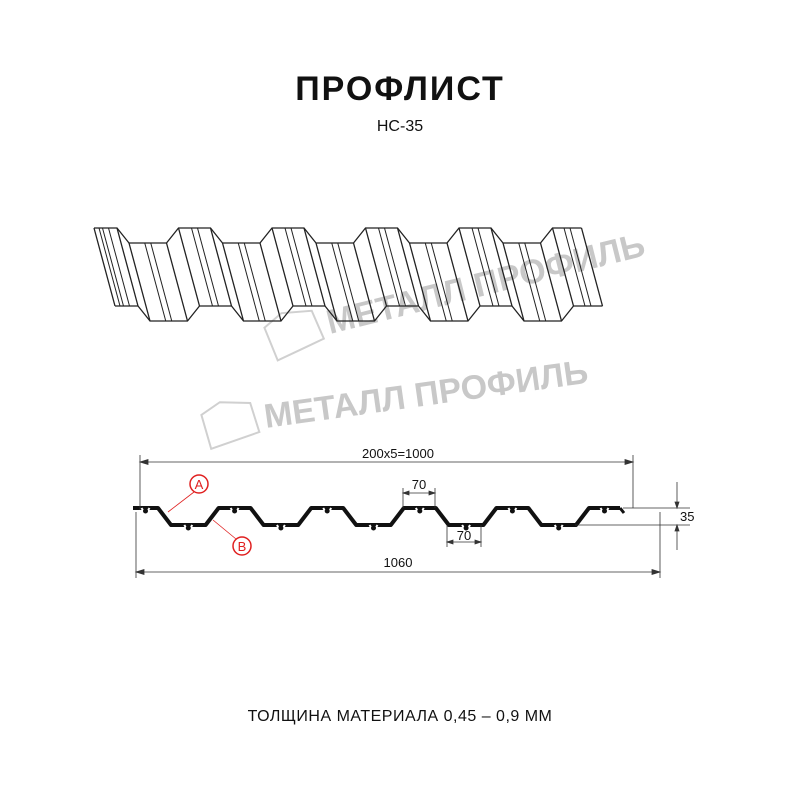 Image resolution: width=800 pixels, height=800 pixels. Describe the element at coordinates (338, 235) in the screenshot. I see `sheet-top-edge` at that location.